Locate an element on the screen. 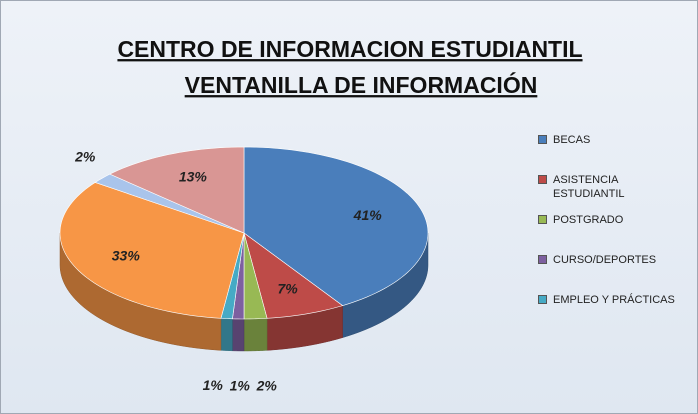 The height and width of the screenshot is (414, 698). legend-item: POSTGRADO is located at coordinates (617, 233).